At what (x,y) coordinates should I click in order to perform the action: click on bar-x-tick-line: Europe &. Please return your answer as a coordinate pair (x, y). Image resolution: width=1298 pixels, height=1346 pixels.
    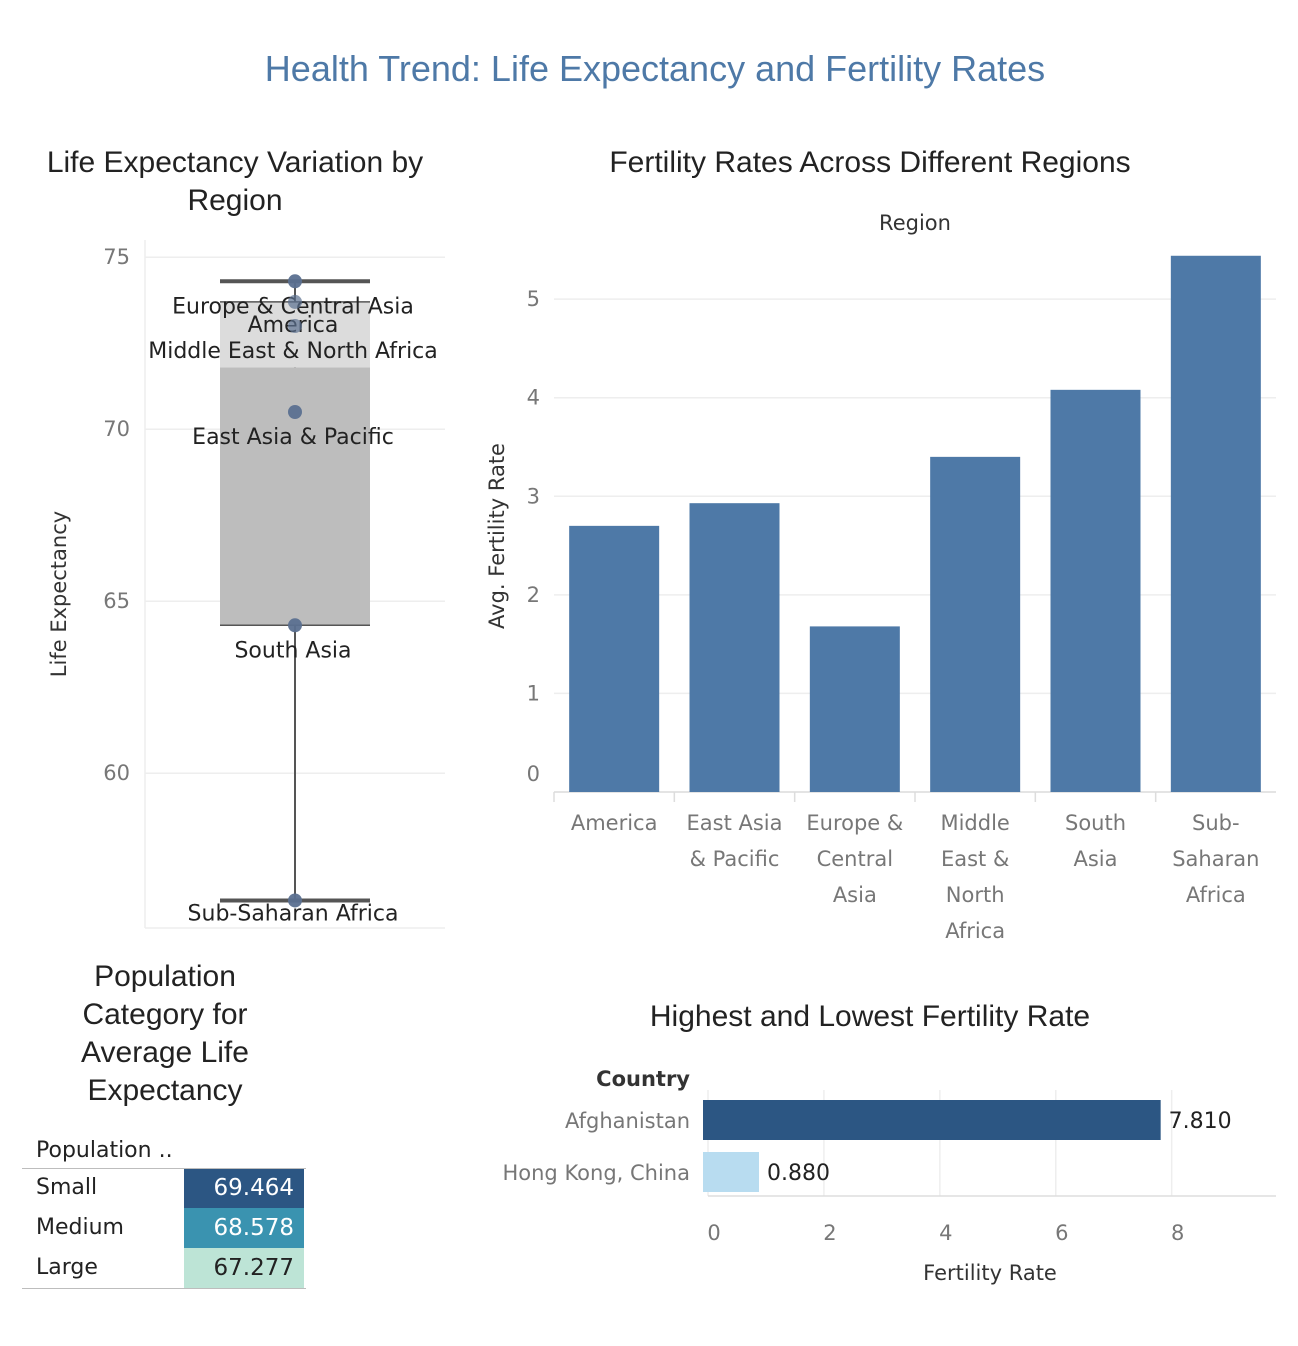
    Looking at the image, I should click on (854, 823).